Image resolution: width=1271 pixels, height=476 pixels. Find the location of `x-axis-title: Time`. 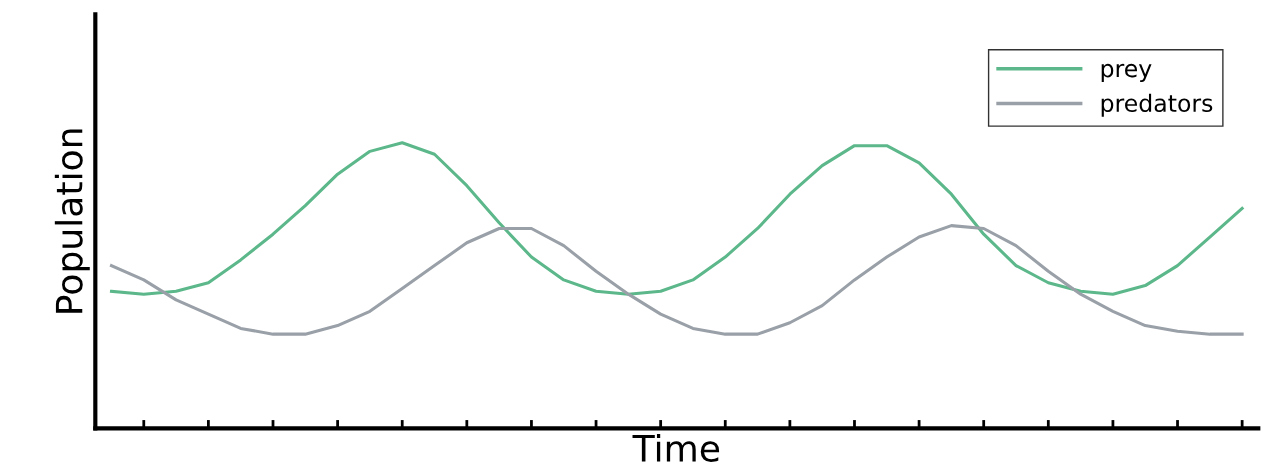

x-axis-title: Time is located at coordinates (676, 447).